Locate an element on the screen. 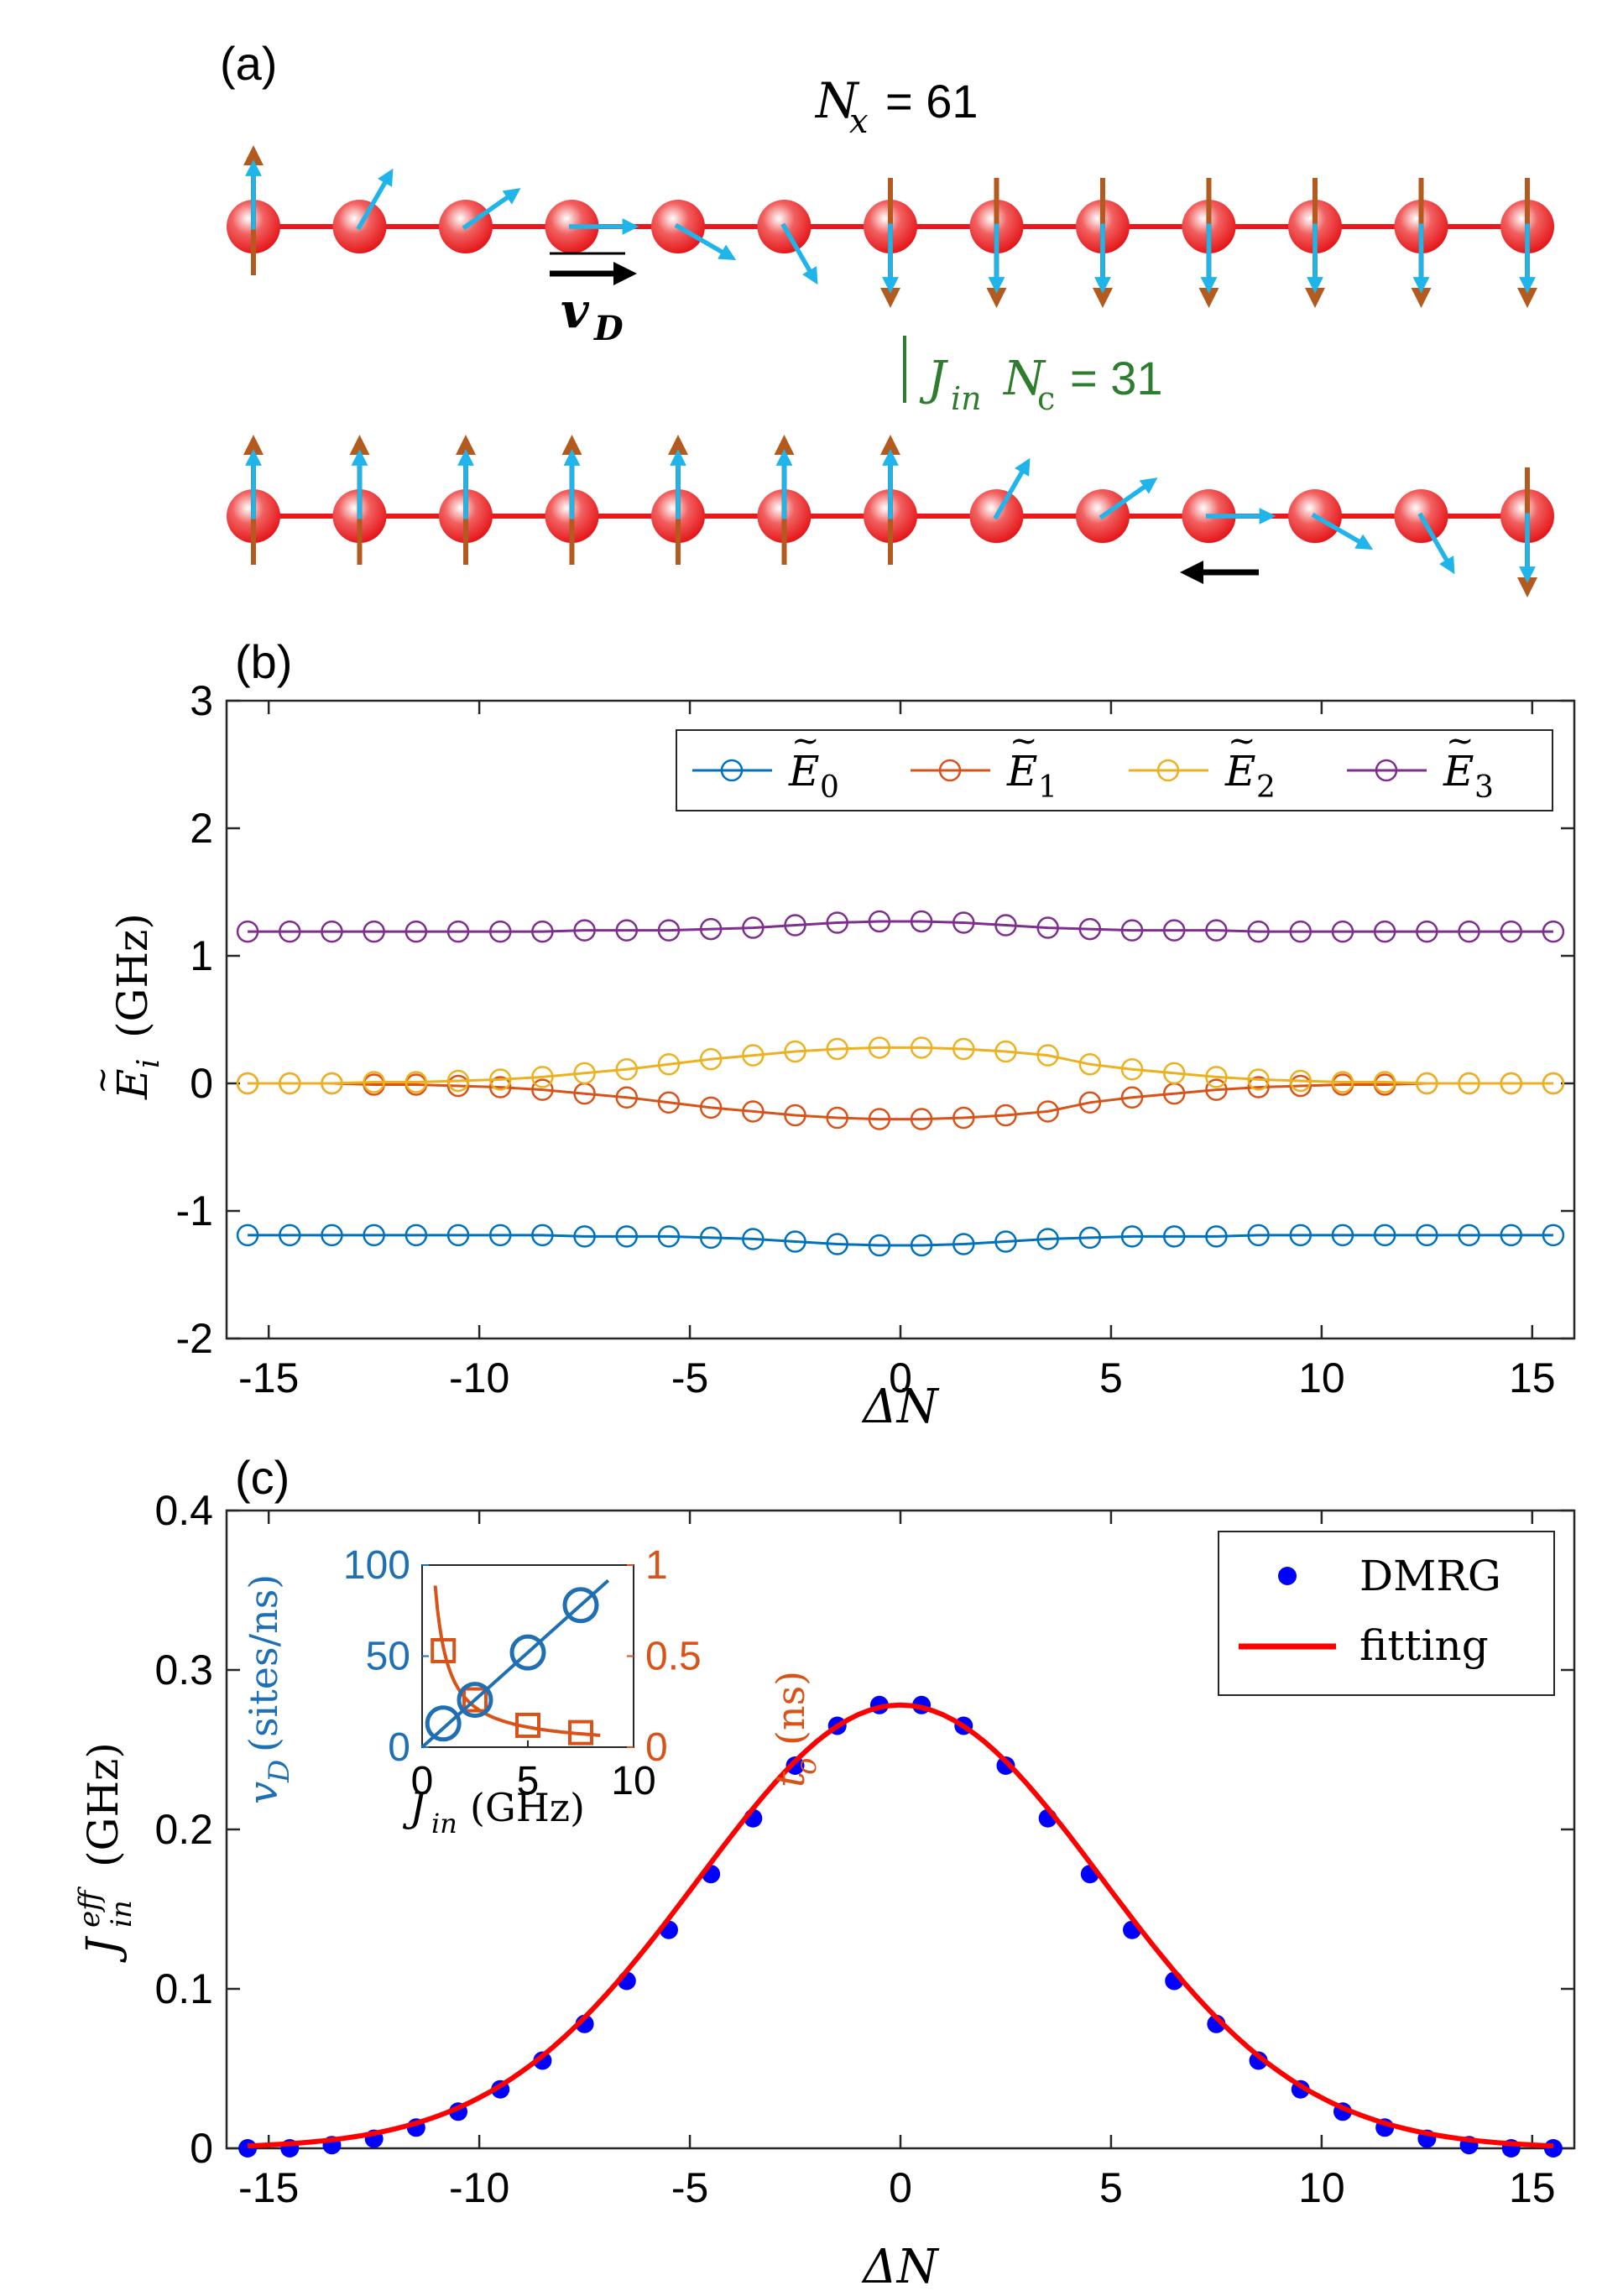 The image size is (1623, 2296). inset-right-ylabel-sub: o is located at coordinates (806, 1766).